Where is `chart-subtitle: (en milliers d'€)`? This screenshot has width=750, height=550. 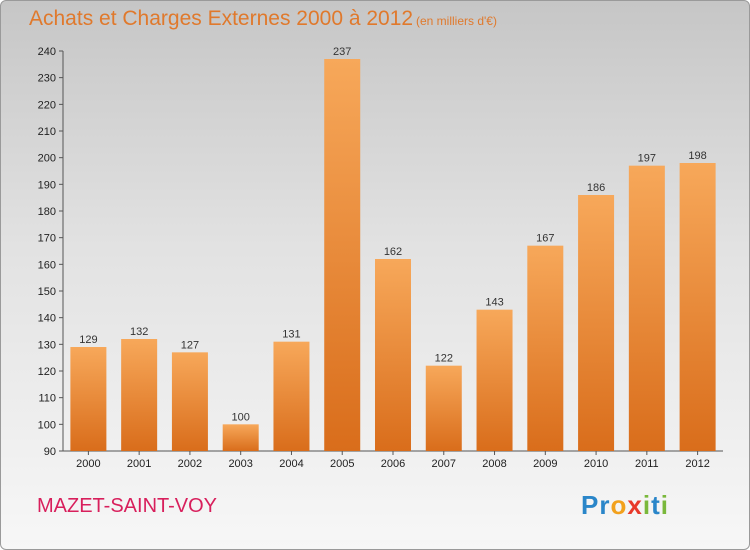 chart-subtitle: (en milliers d'€) is located at coordinates (456, 21).